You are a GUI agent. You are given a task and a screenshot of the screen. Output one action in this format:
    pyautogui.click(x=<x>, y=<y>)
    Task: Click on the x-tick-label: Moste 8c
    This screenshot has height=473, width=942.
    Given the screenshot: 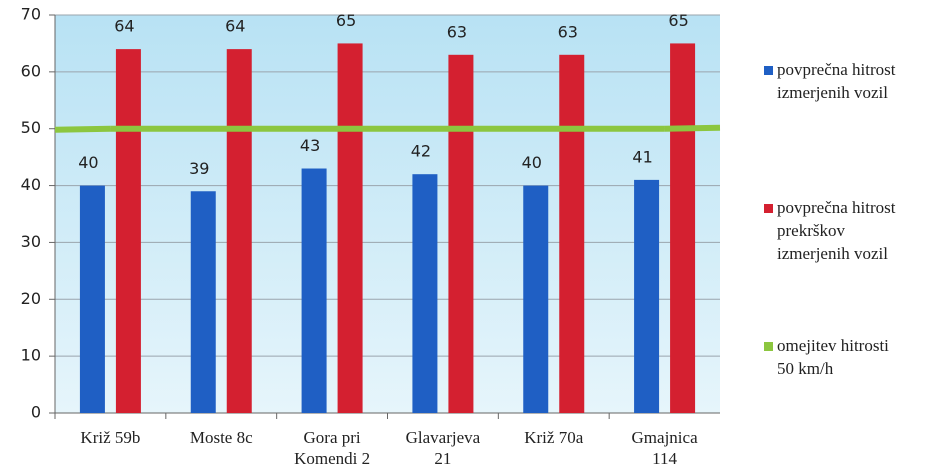 What is the action you would take?
    pyautogui.click(x=221, y=437)
    